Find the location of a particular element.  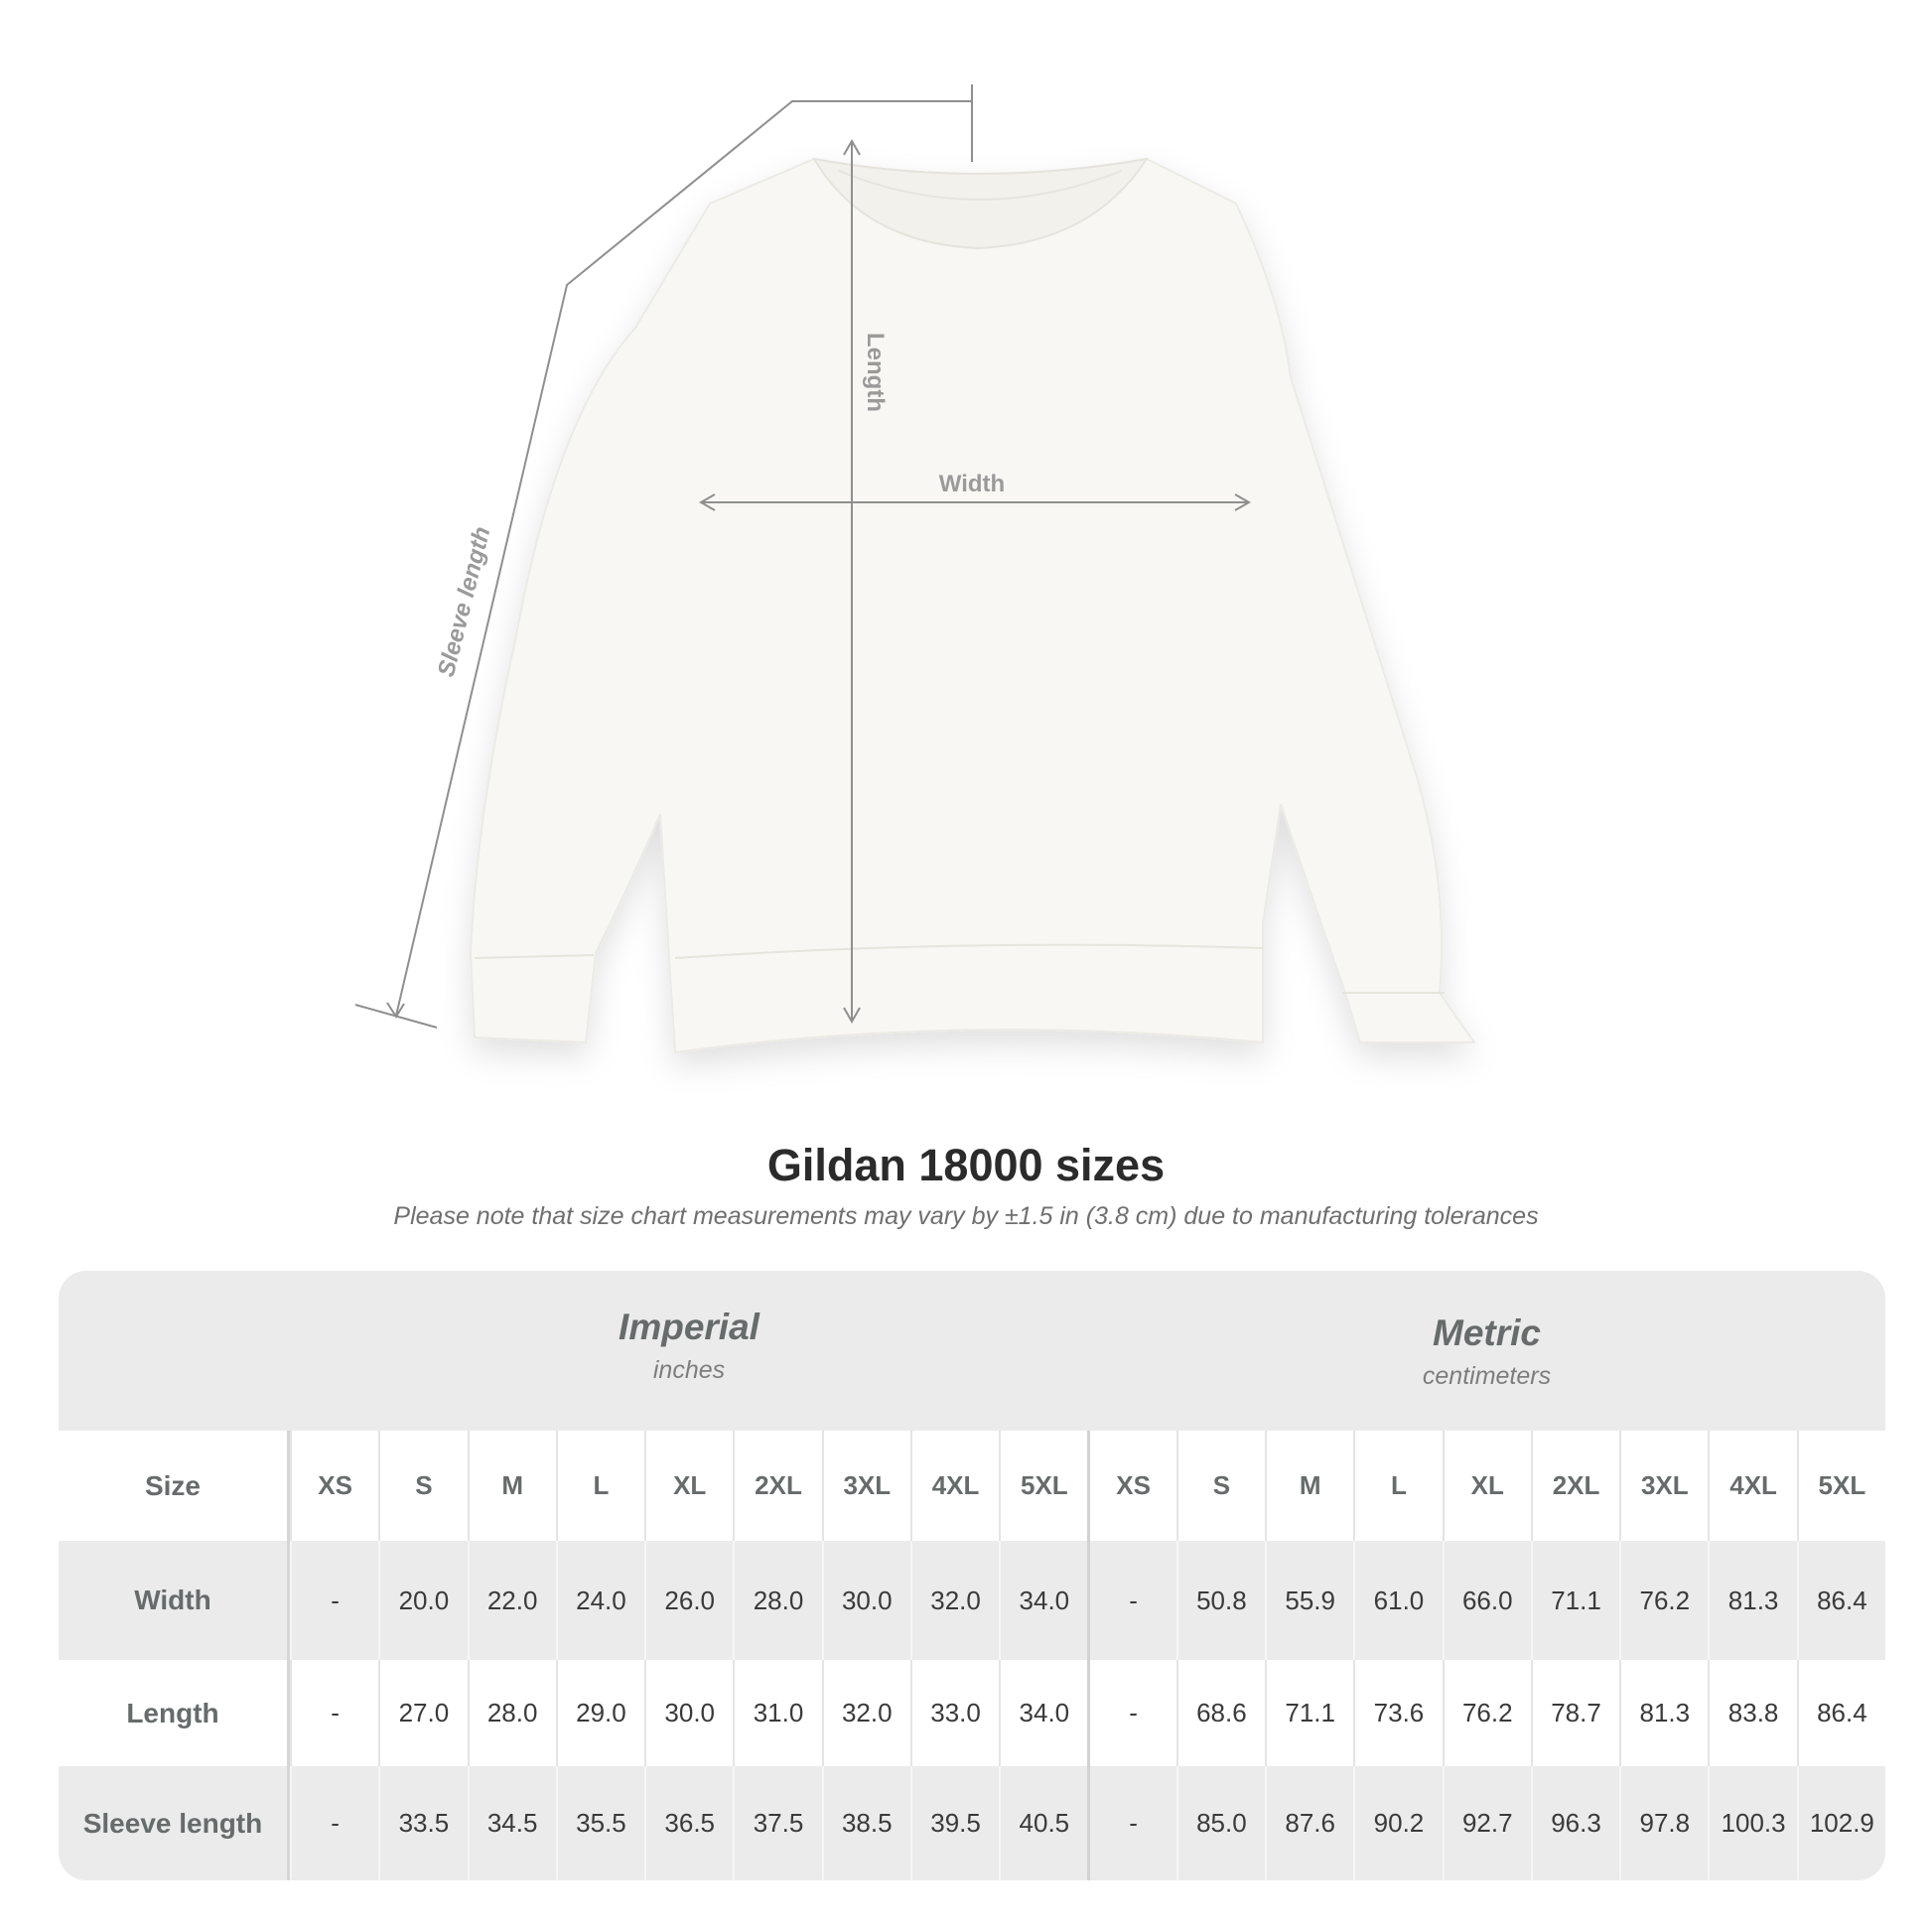

value-cell: 24.0 is located at coordinates (599, 1600).